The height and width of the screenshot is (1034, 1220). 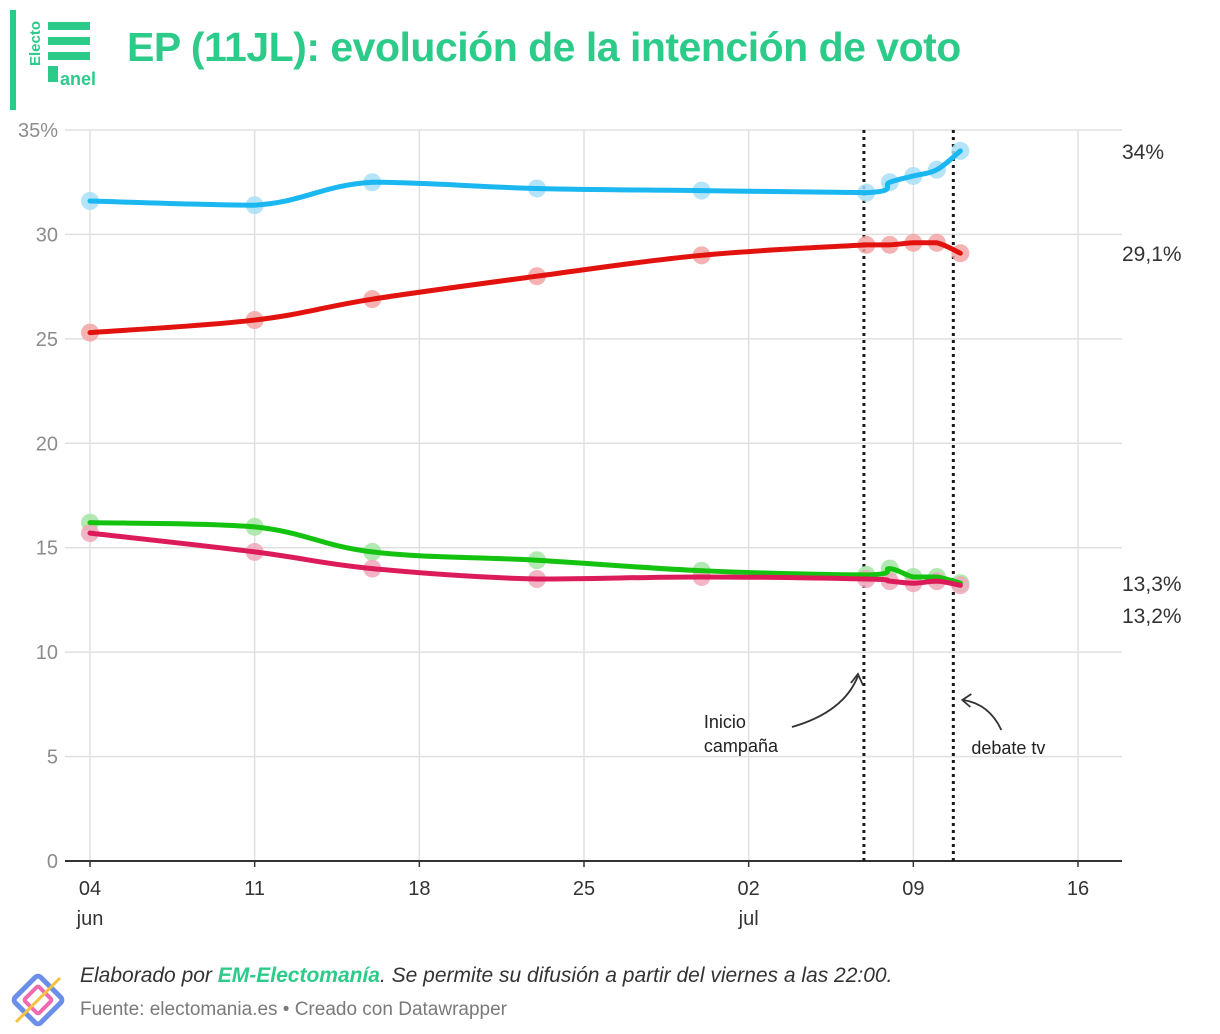 What do you see at coordinates (47, 653) in the screenshot?
I see `y-tick-label: 10` at bounding box center [47, 653].